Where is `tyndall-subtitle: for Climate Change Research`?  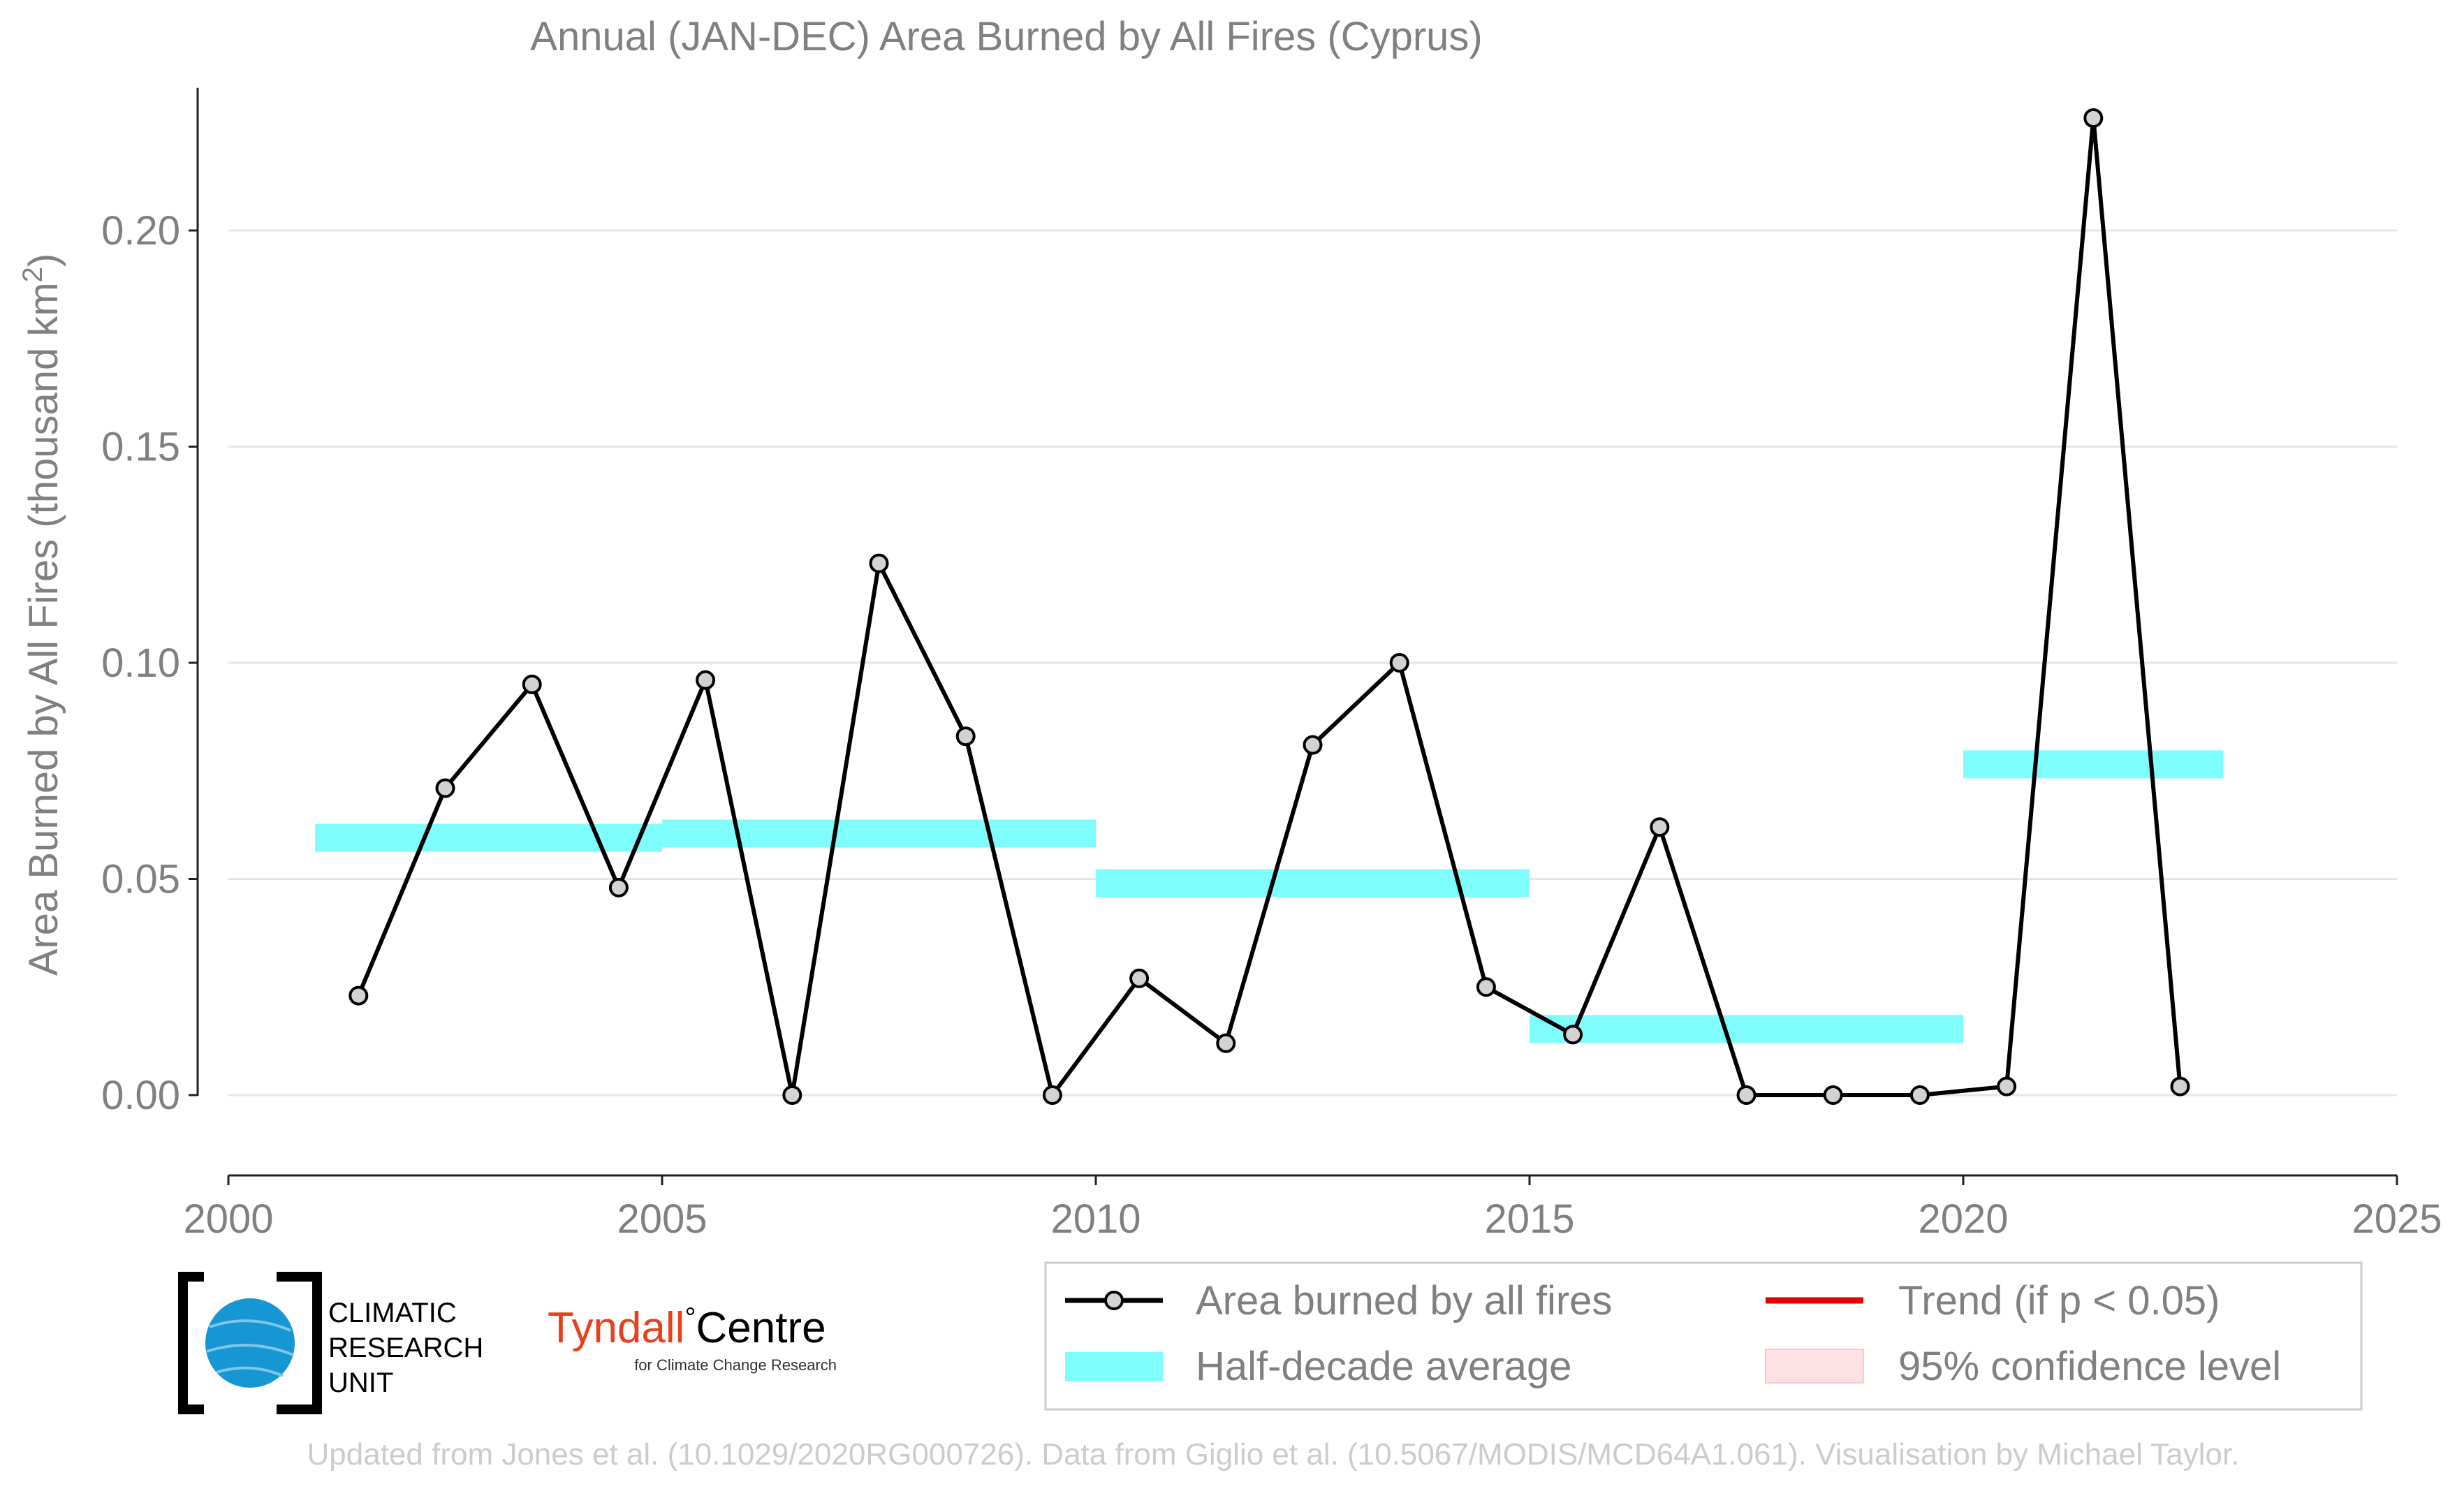 tyndall-subtitle: for Climate Change Research is located at coordinates (735, 1365).